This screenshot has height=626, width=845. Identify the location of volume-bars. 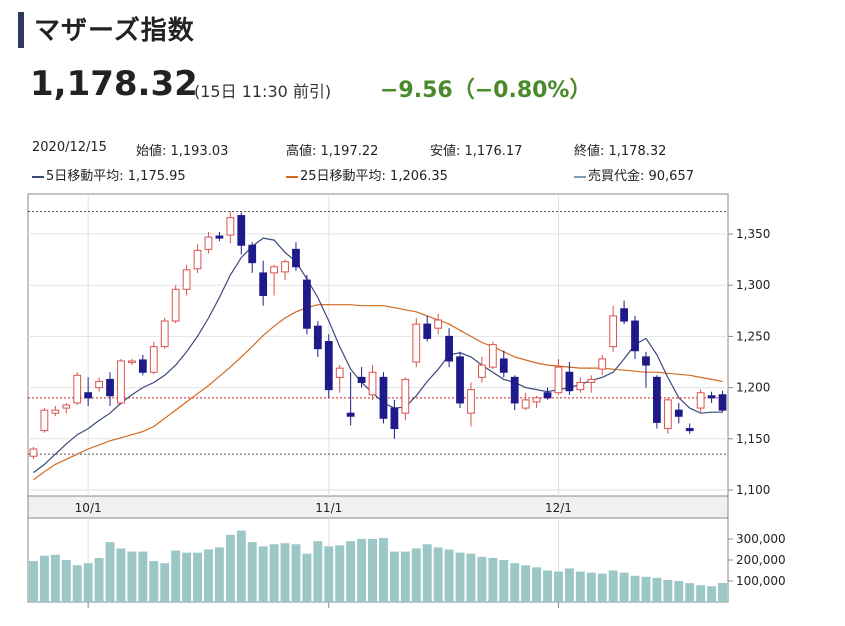
(378, 566).